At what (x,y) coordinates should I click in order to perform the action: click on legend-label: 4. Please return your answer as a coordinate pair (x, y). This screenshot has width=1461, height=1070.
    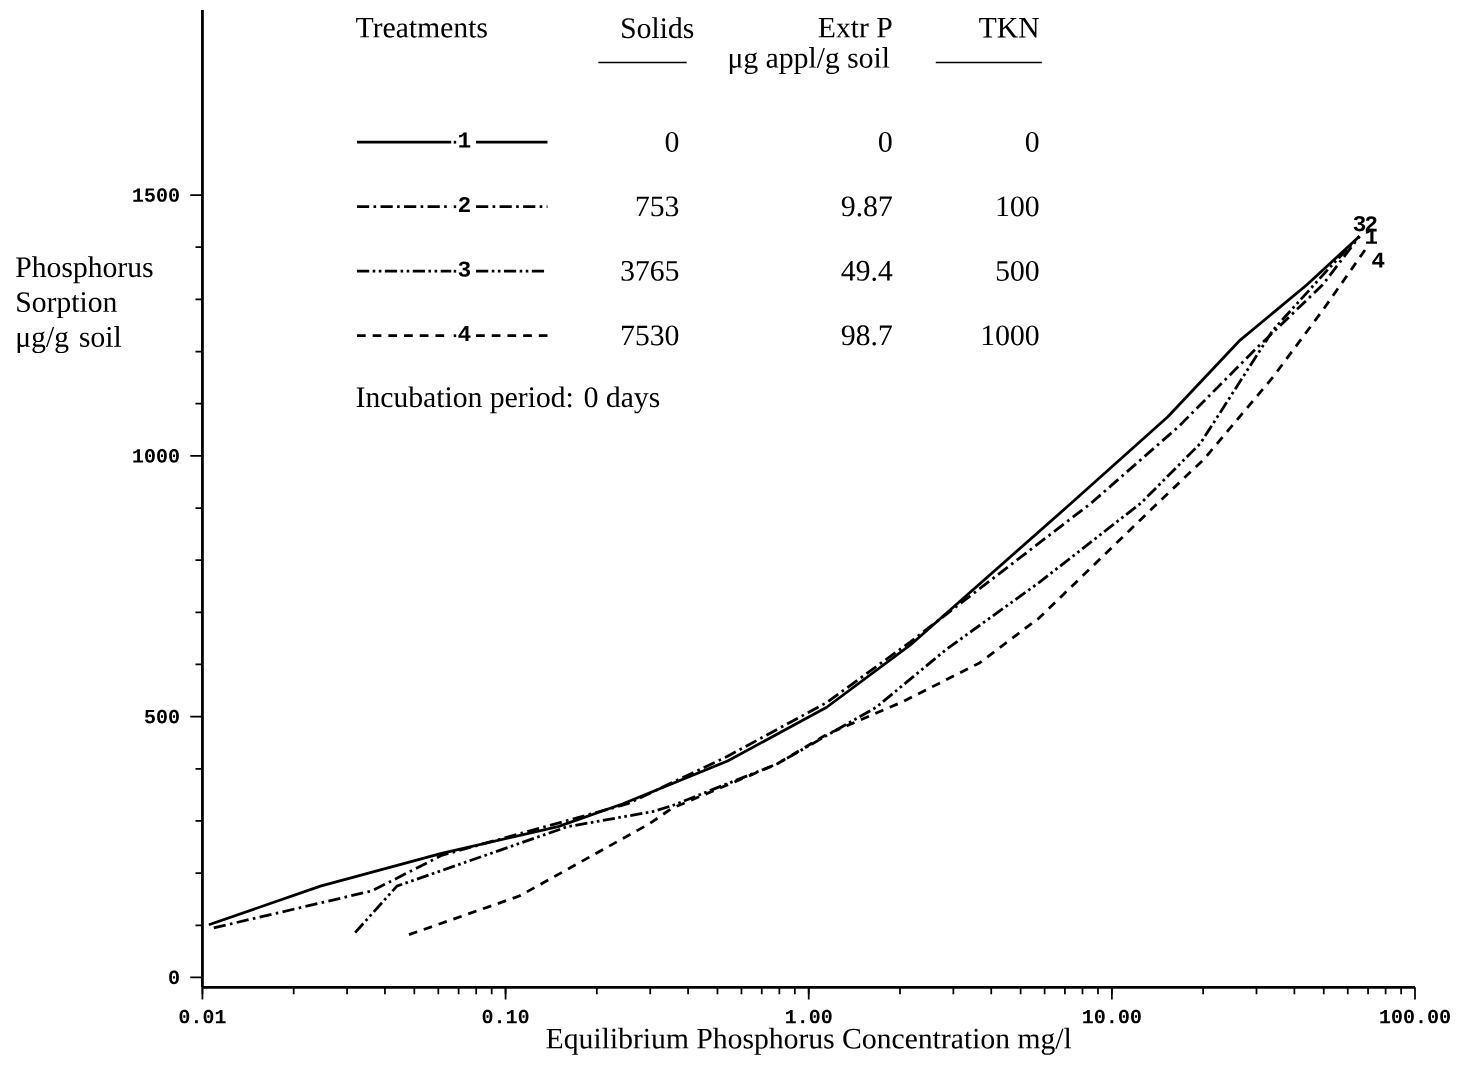
    Looking at the image, I should click on (464, 334).